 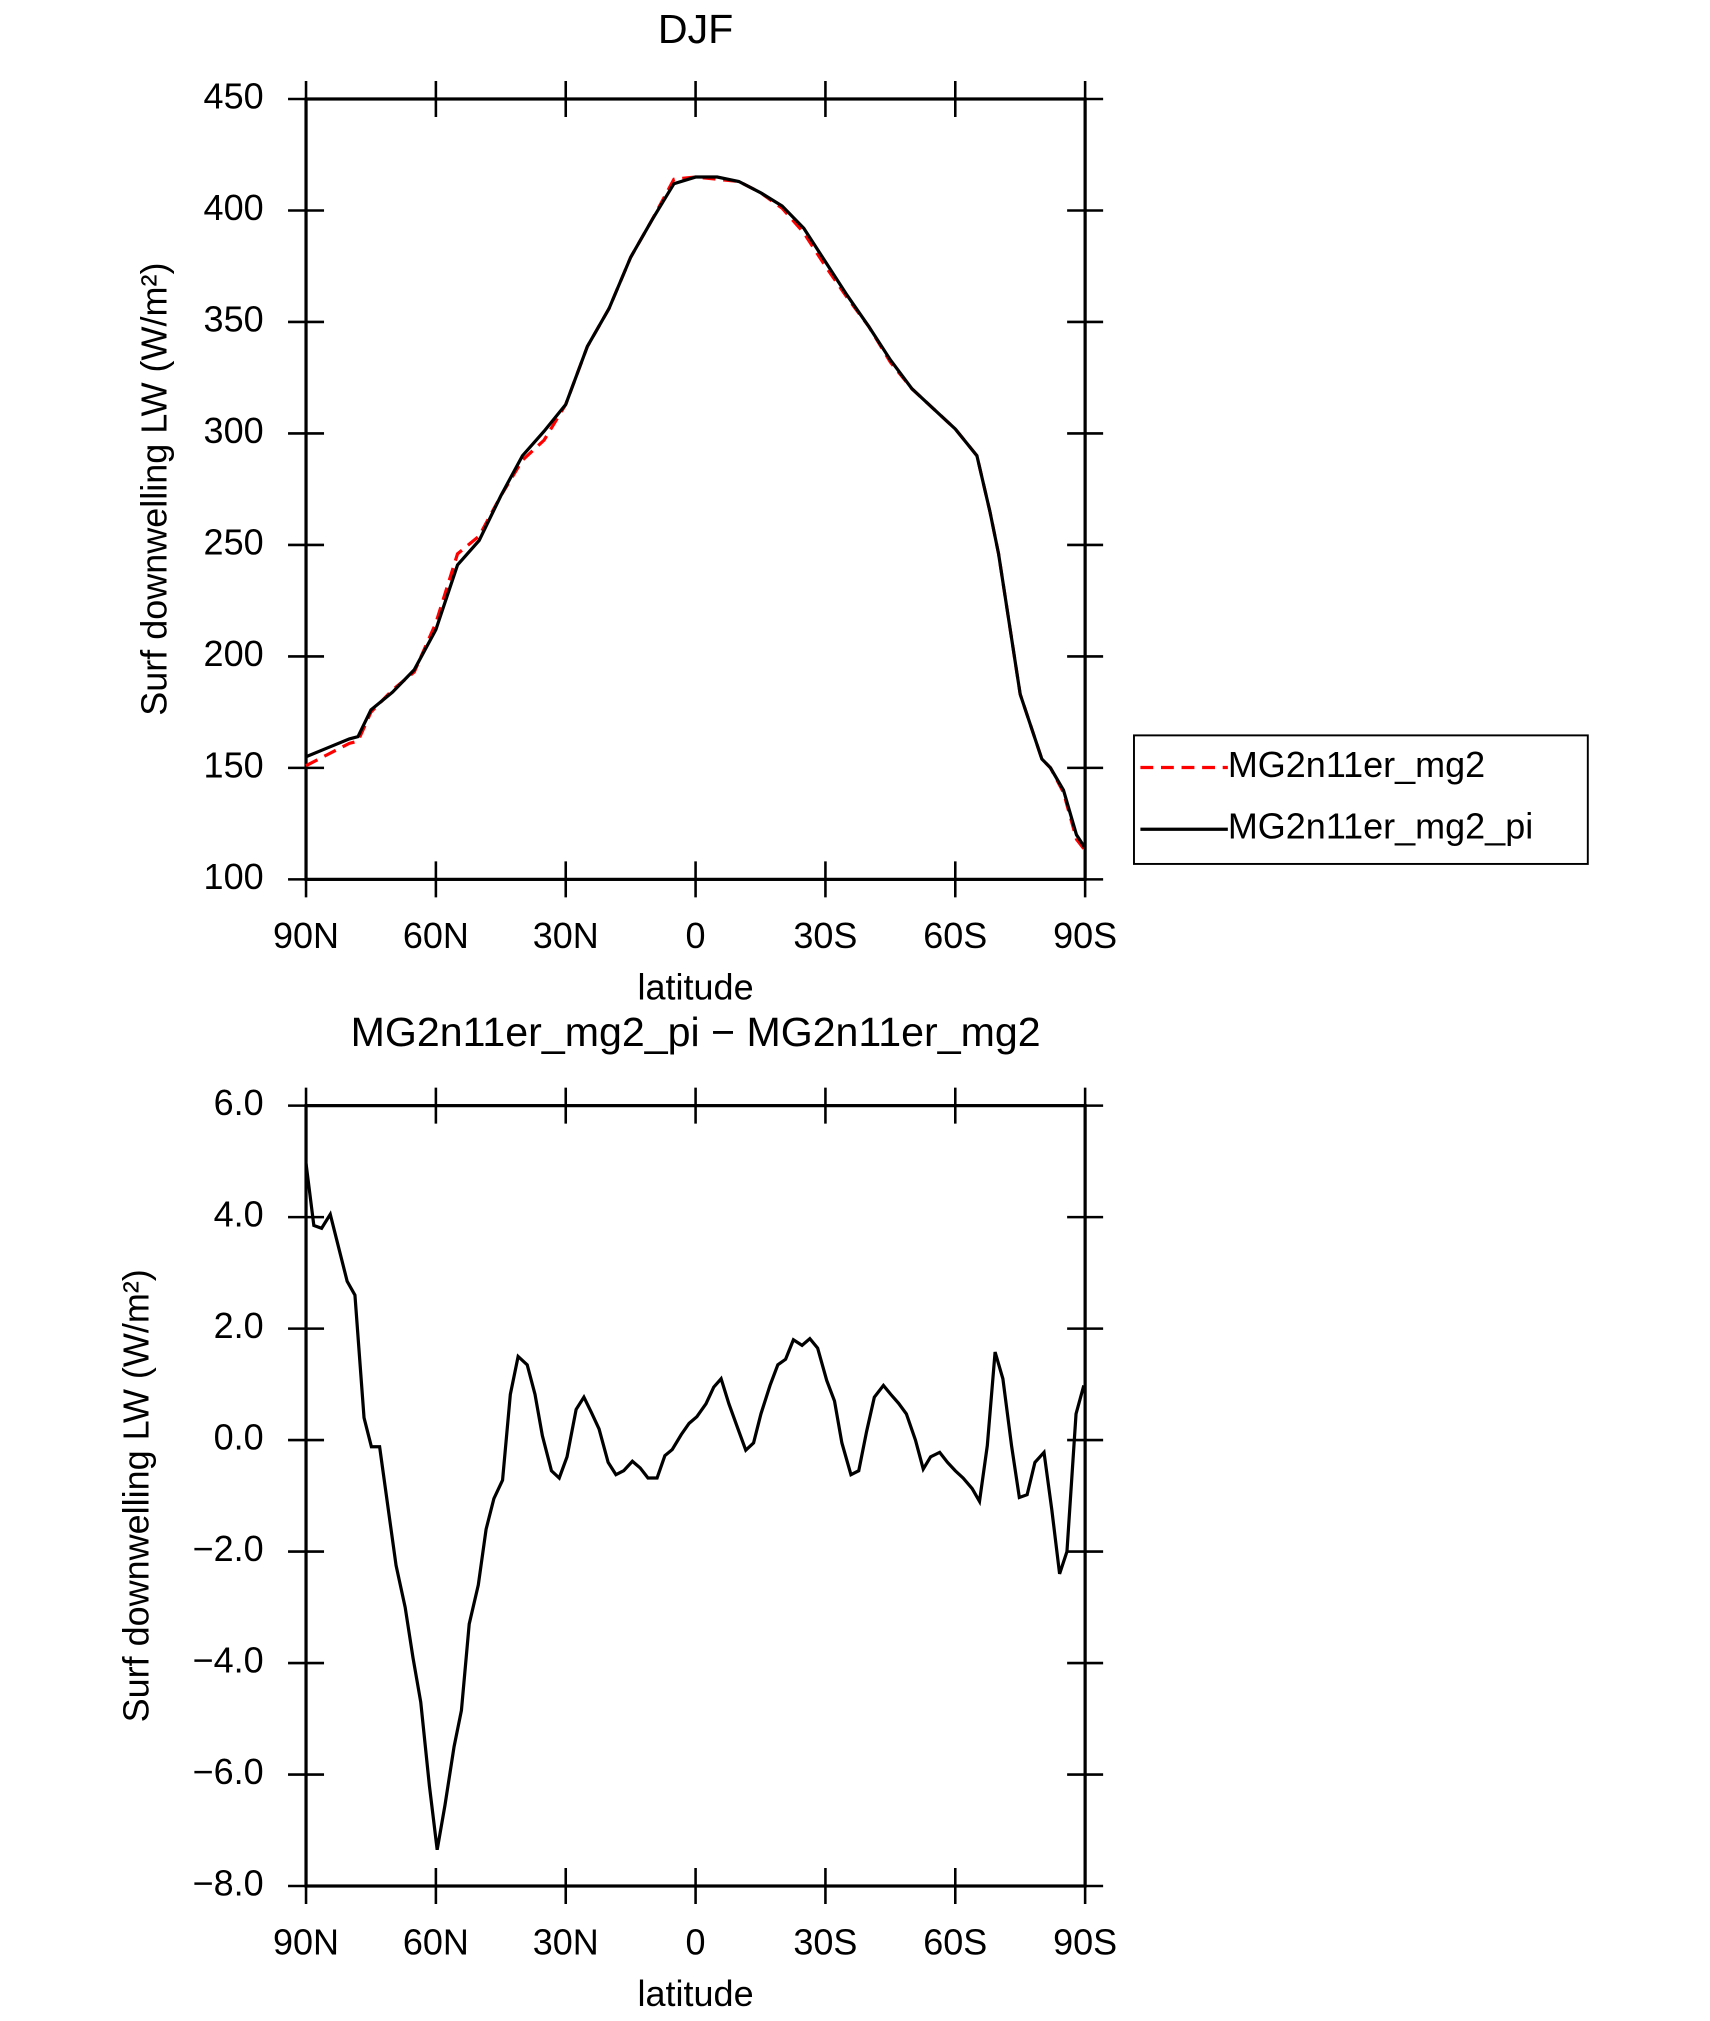 What do you see at coordinates (696, 1032) in the screenshot?
I see `chart-title: MG2n11er_mg2_pi − MG2n11er_mg2` at bounding box center [696, 1032].